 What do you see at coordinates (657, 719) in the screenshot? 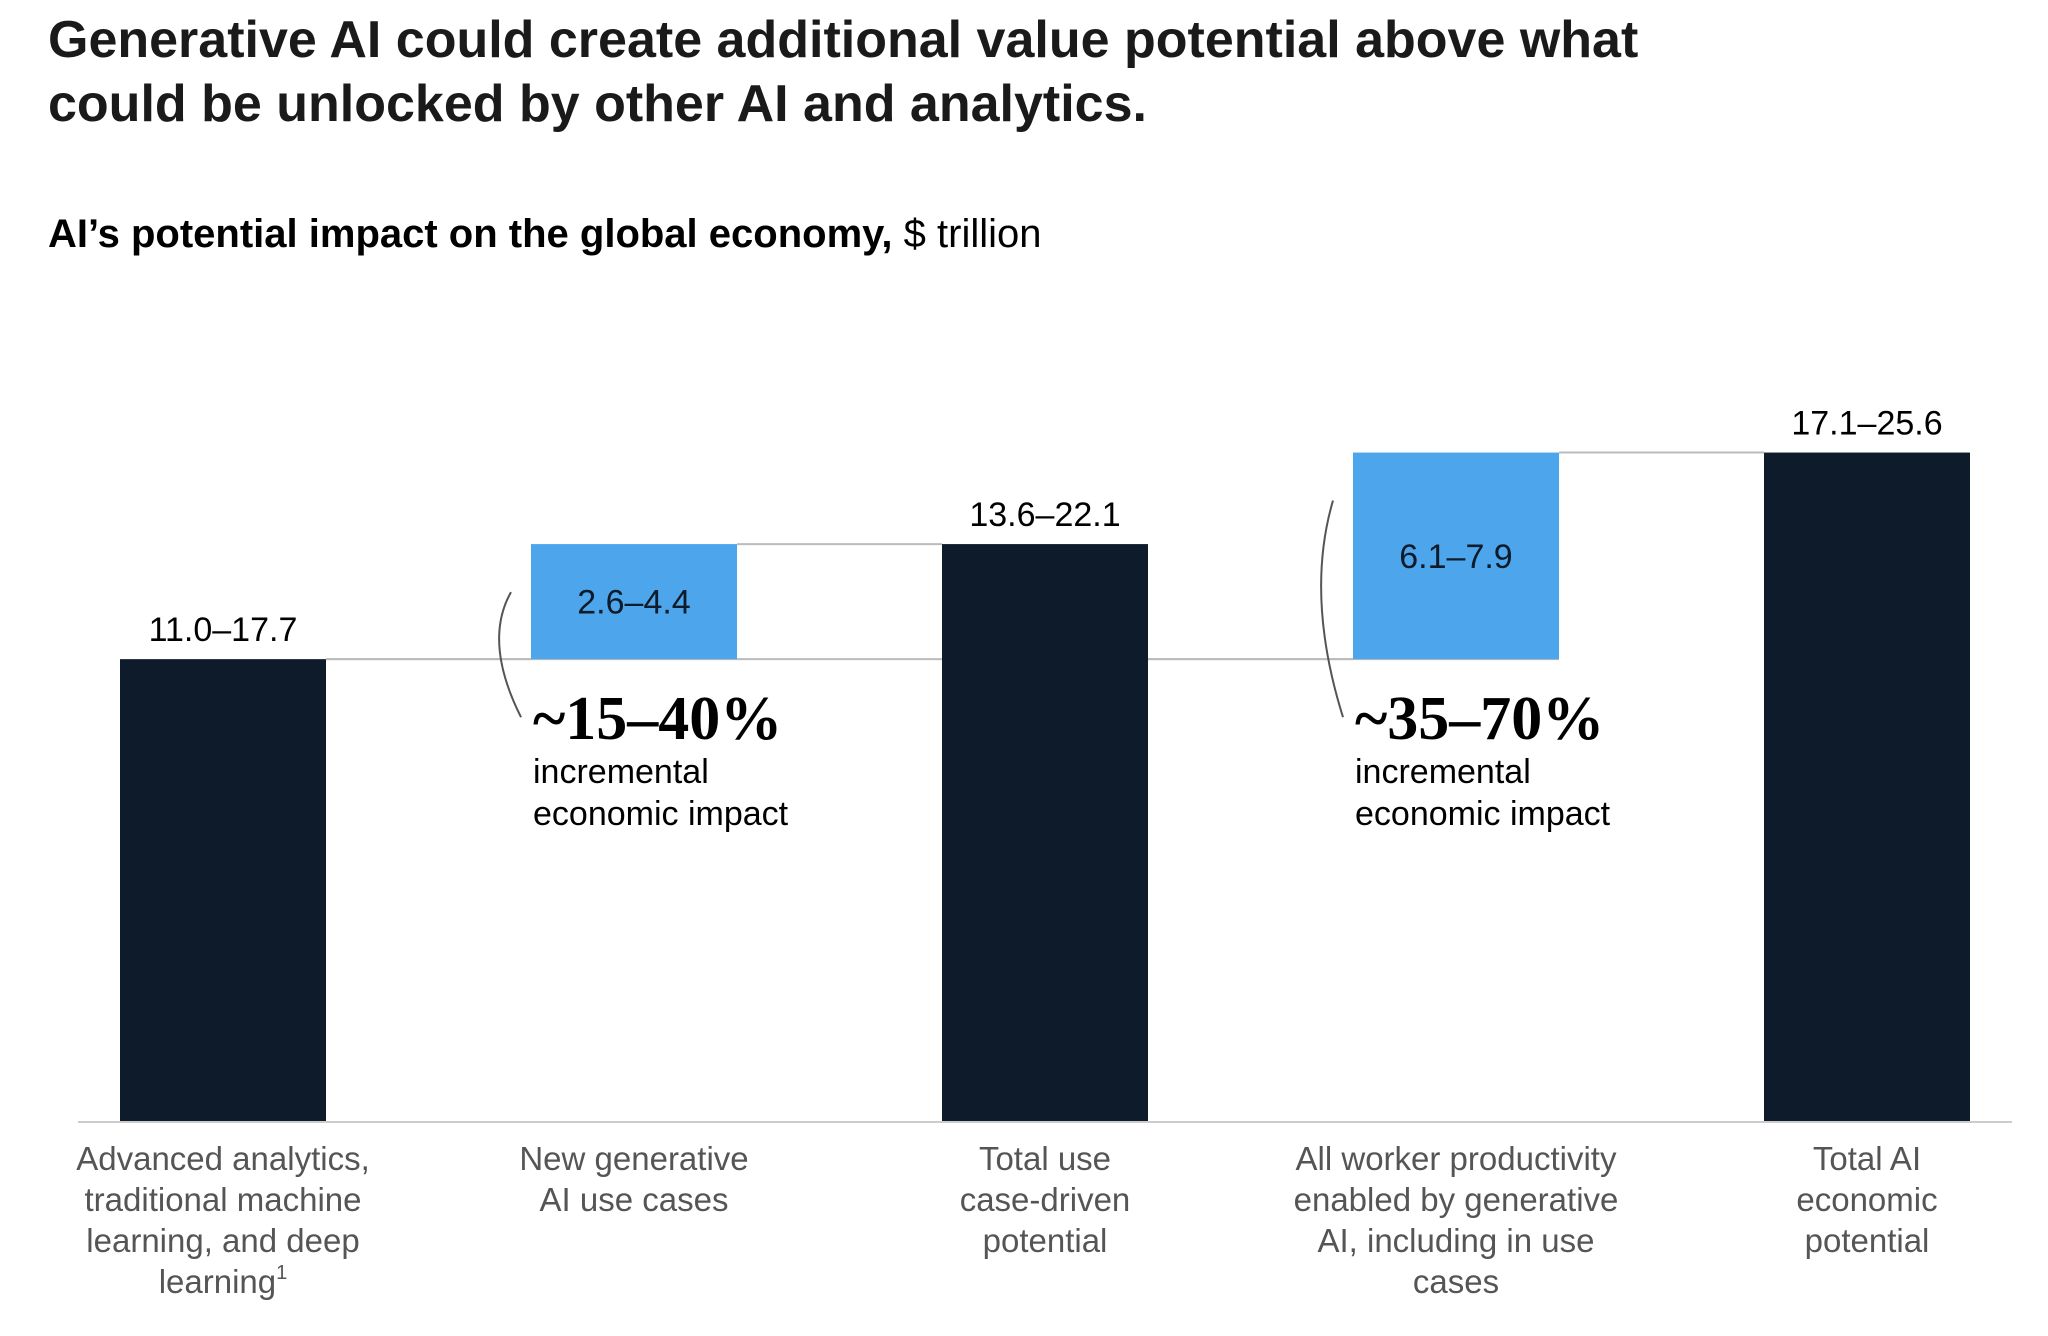
I see `percent-impact-label: ~15–40%` at bounding box center [657, 719].